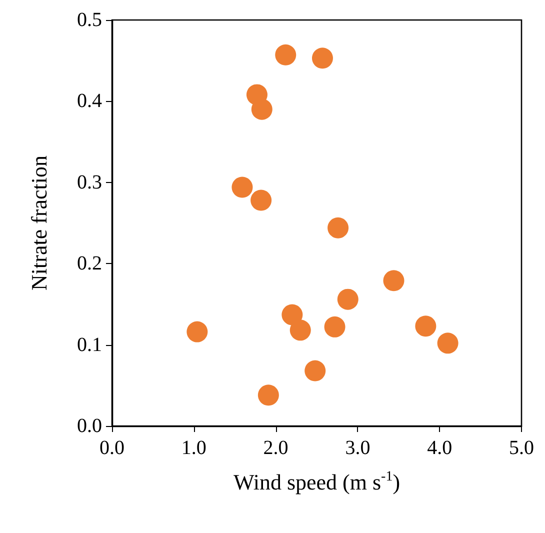 This screenshot has width=545, height=533. I want to click on x-tick-label: 5.0, so click(521, 448).